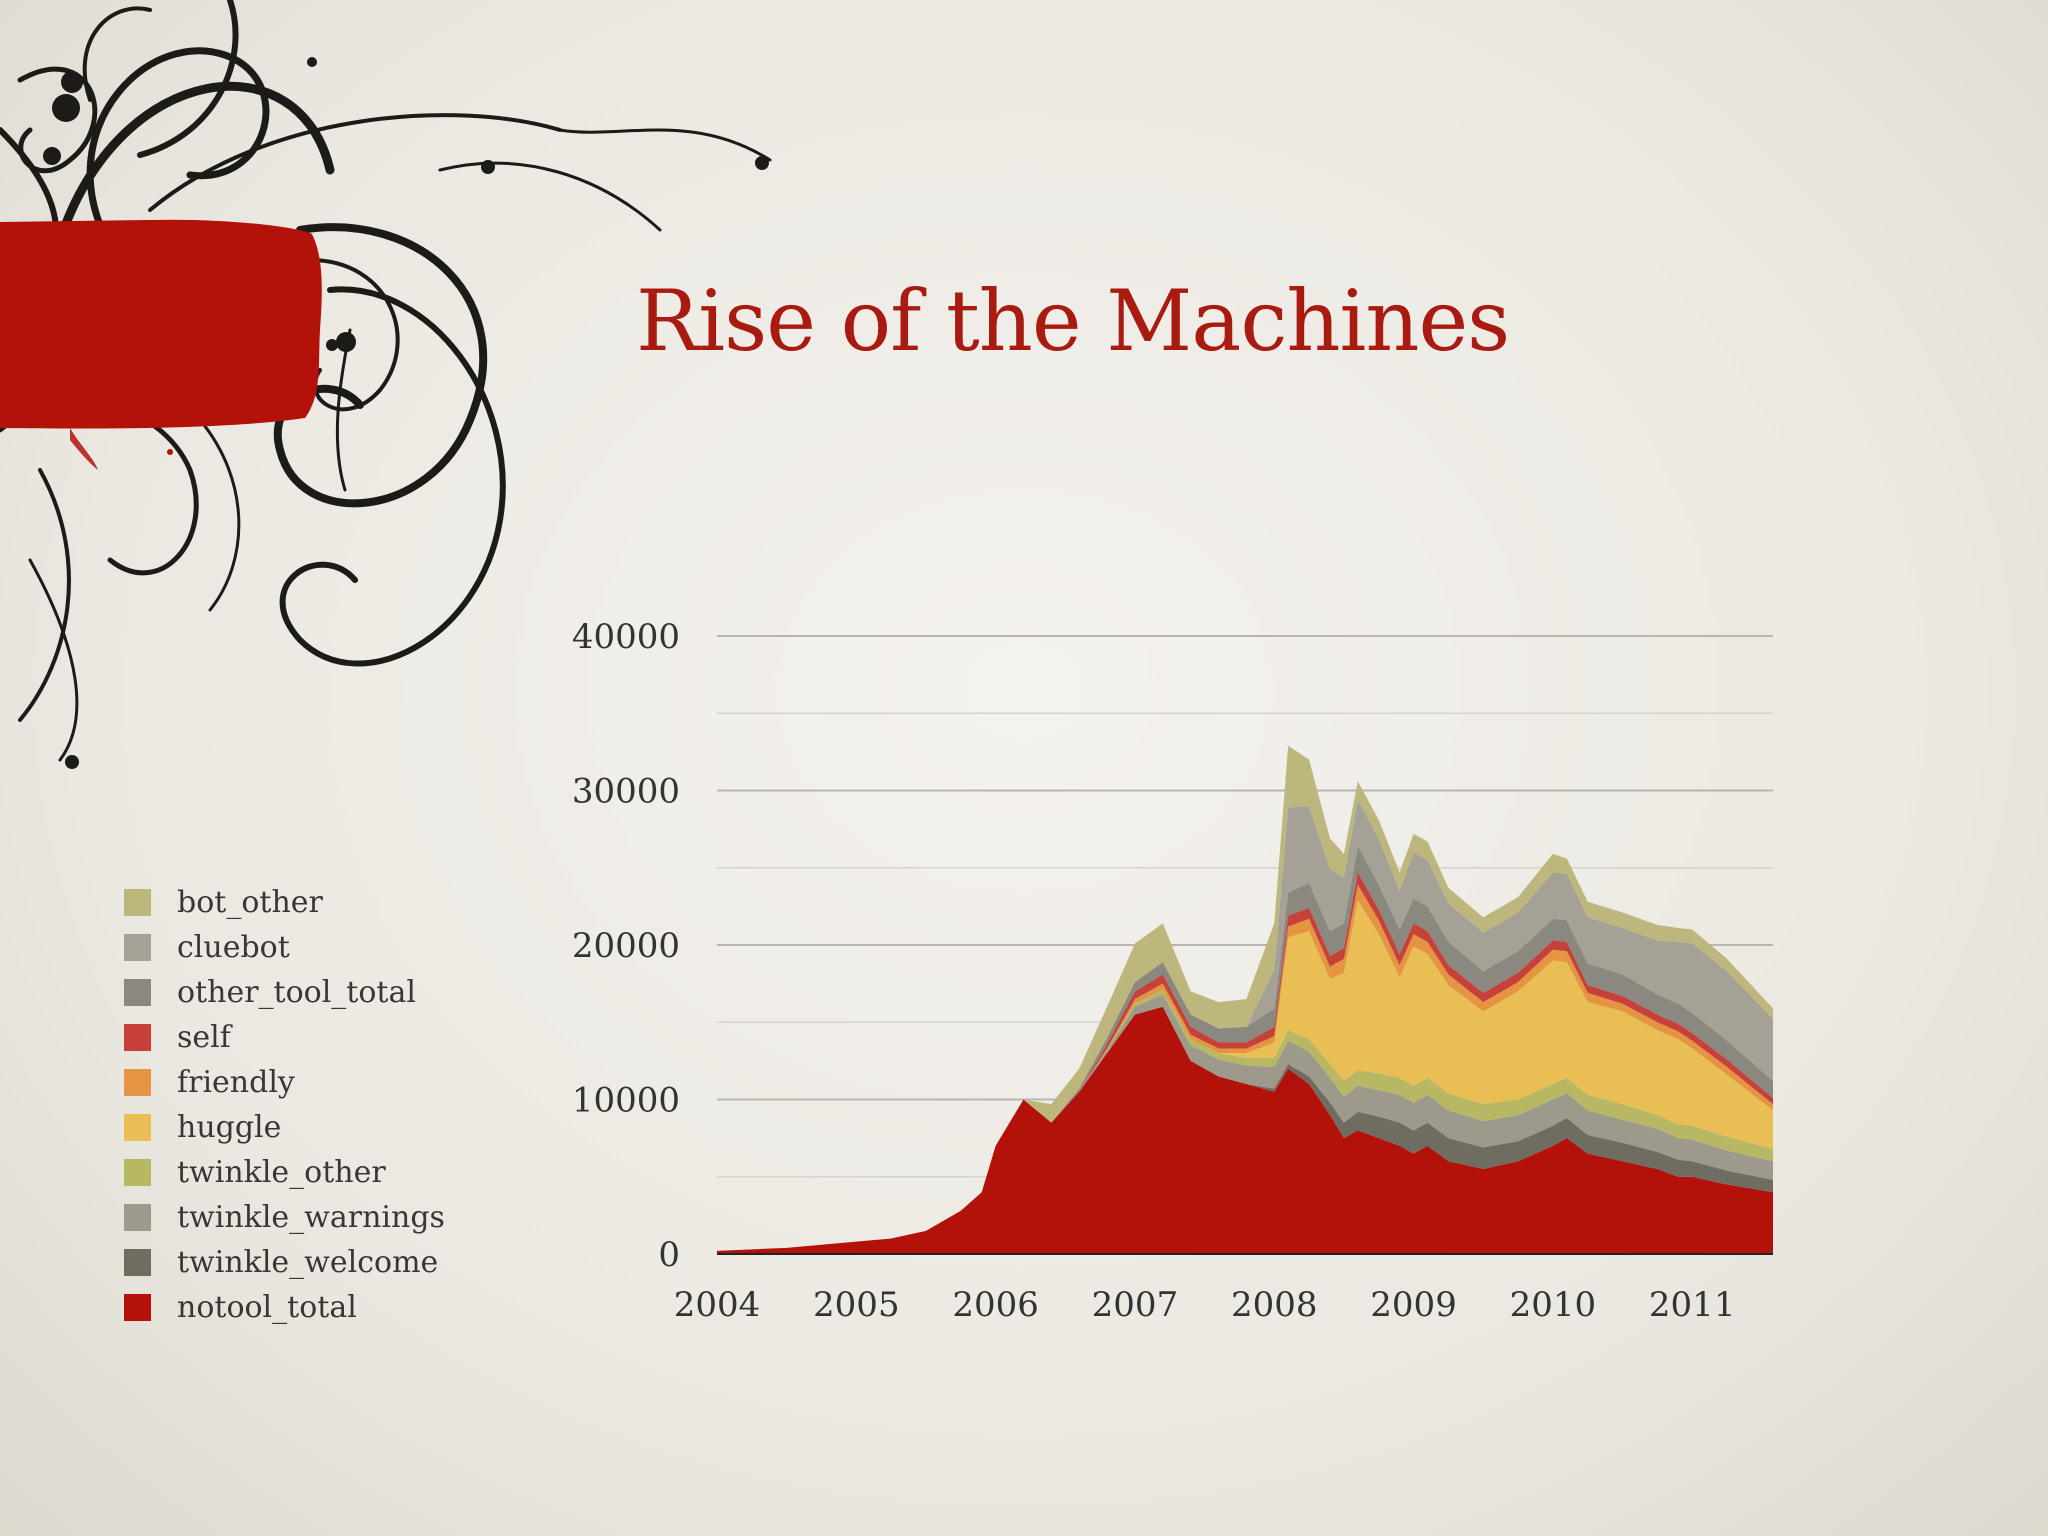 This screenshot has height=1536, width=2048. What do you see at coordinates (204, 1037) in the screenshot?
I see `legend-label: self` at bounding box center [204, 1037].